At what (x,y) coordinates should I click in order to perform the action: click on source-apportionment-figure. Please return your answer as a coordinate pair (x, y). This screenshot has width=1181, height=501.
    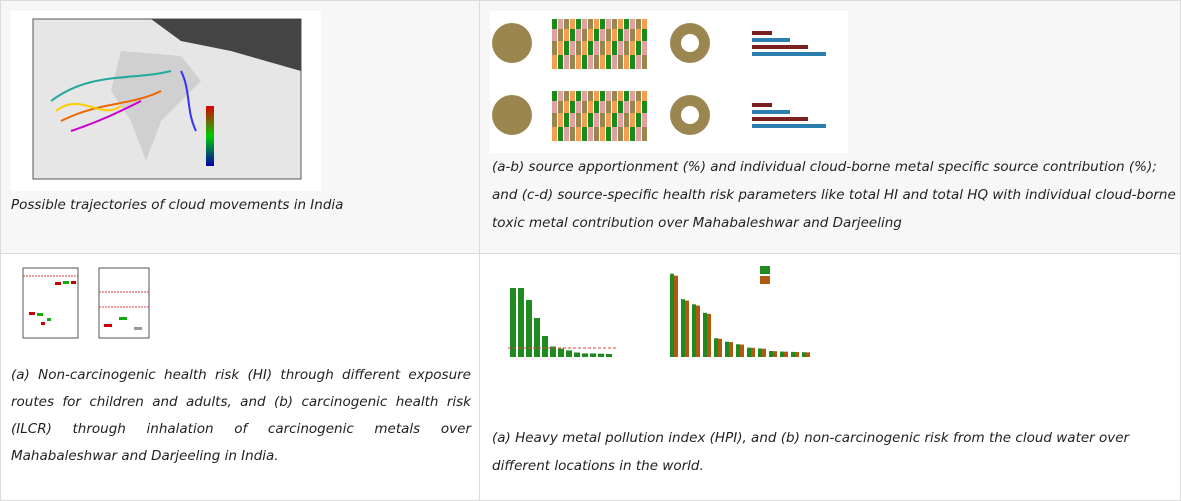
    Looking at the image, I should click on (669, 82).